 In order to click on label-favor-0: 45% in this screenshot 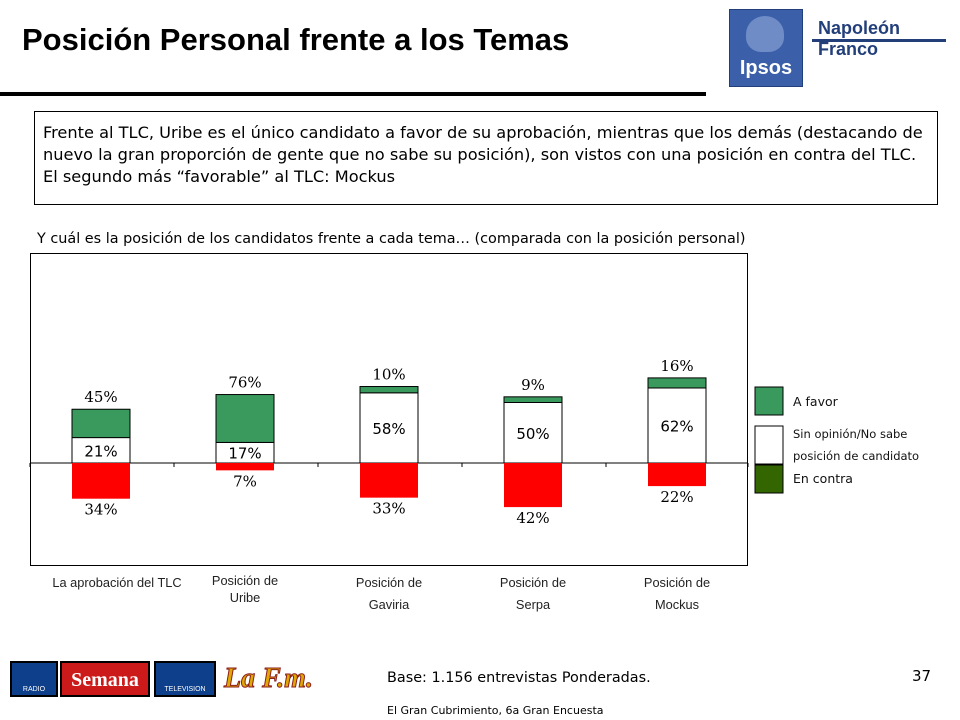, I will do `click(100, 397)`.